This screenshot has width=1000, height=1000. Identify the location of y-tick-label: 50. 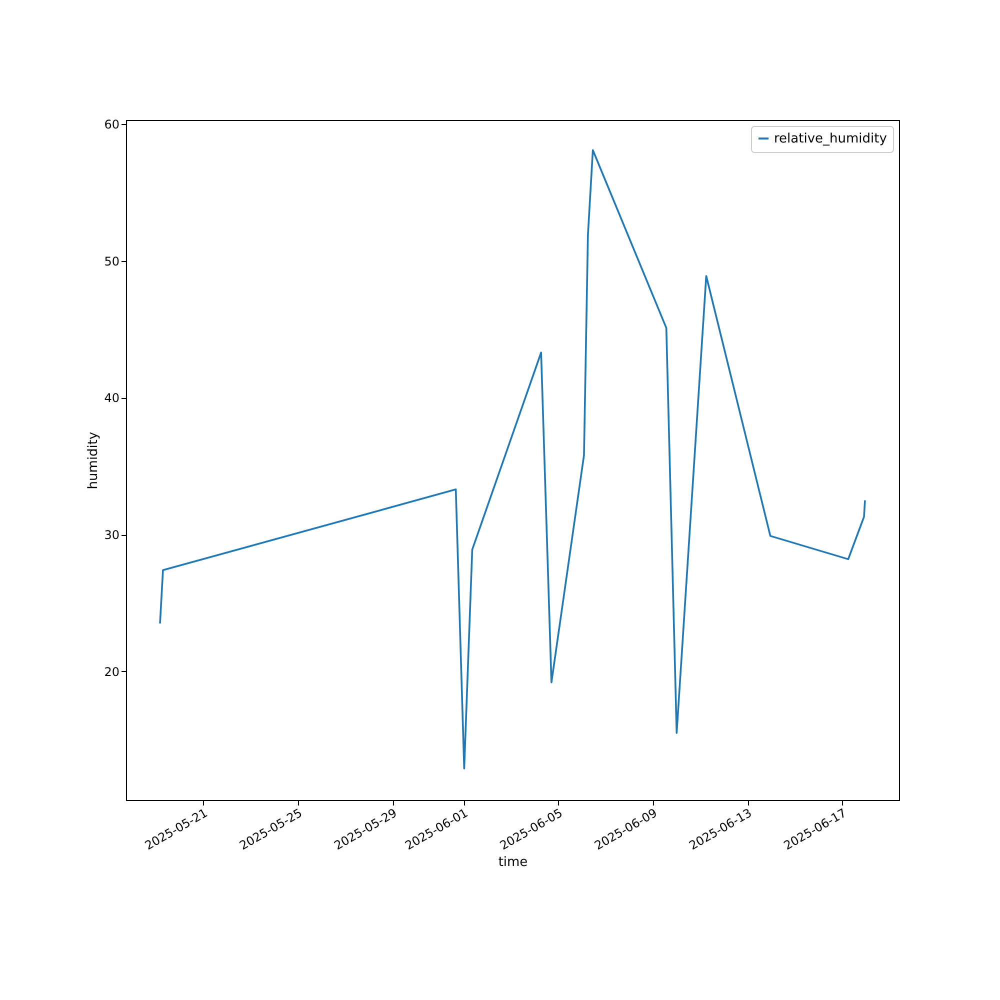
(112, 261).